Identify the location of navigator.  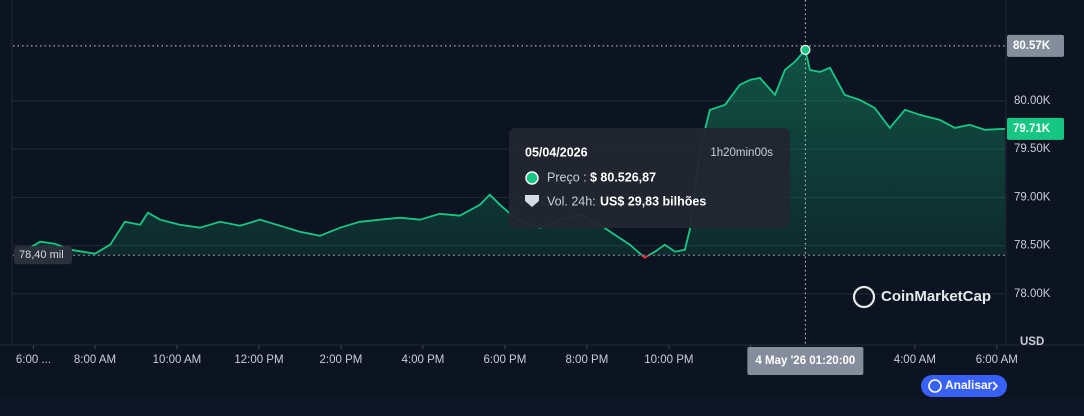
(542, 407).